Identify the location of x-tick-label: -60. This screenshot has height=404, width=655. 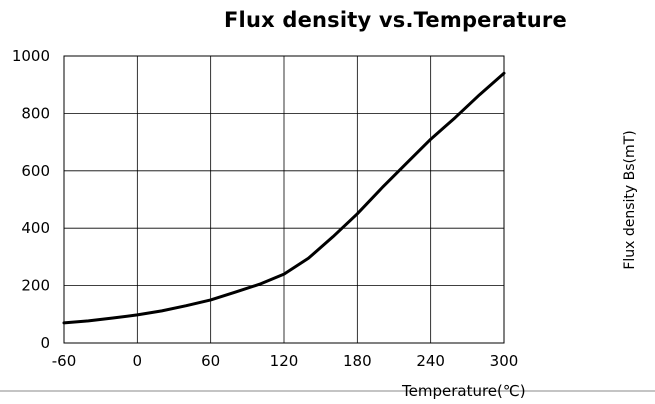
(64, 361).